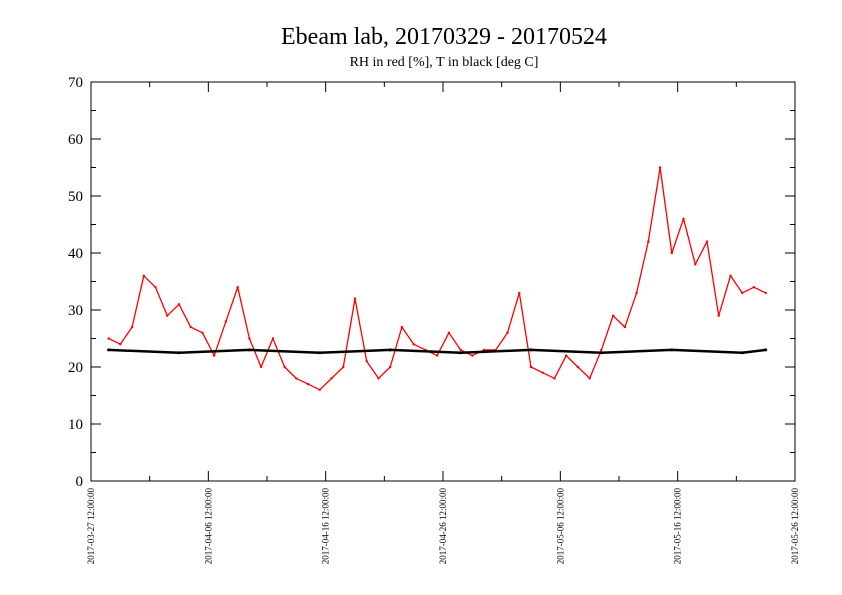 The width and height of the screenshot is (842, 595). Describe the element at coordinates (75, 254) in the screenshot. I see `y-tick-label: 40` at that location.